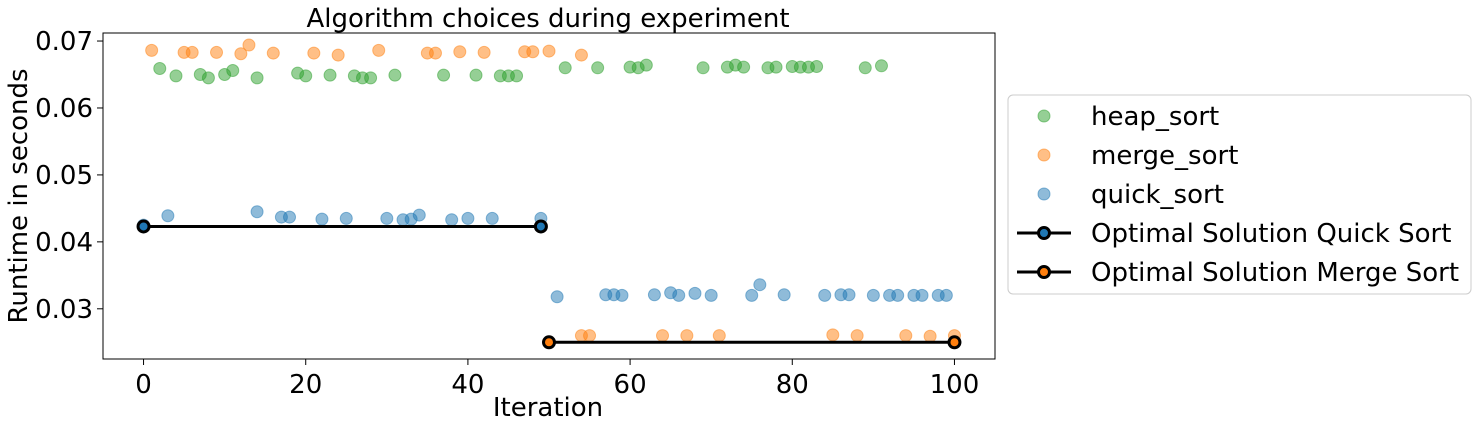  Describe the element at coordinates (64, 243) in the screenshot. I see `y-tick-label: 0.04` at that location.